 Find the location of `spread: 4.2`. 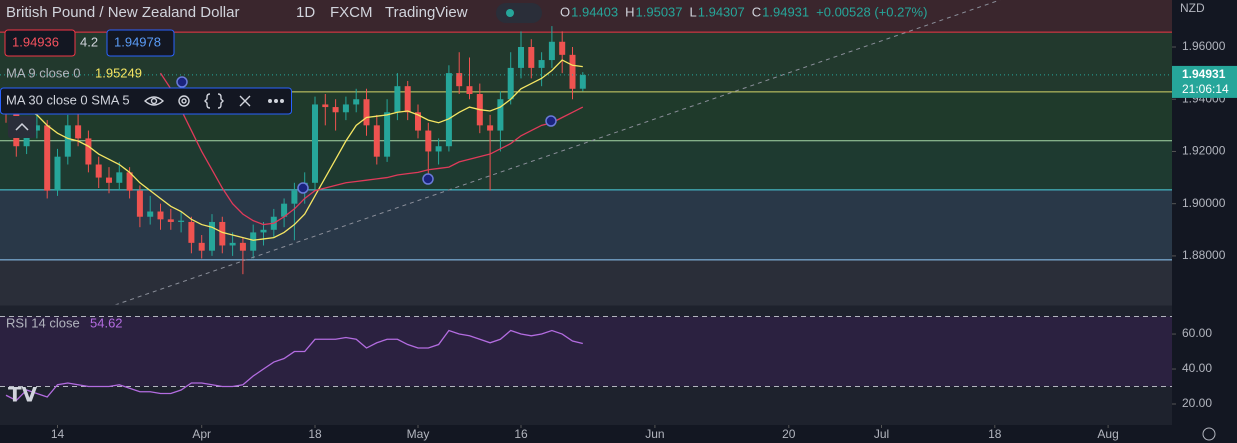

spread: 4.2 is located at coordinates (89, 41).